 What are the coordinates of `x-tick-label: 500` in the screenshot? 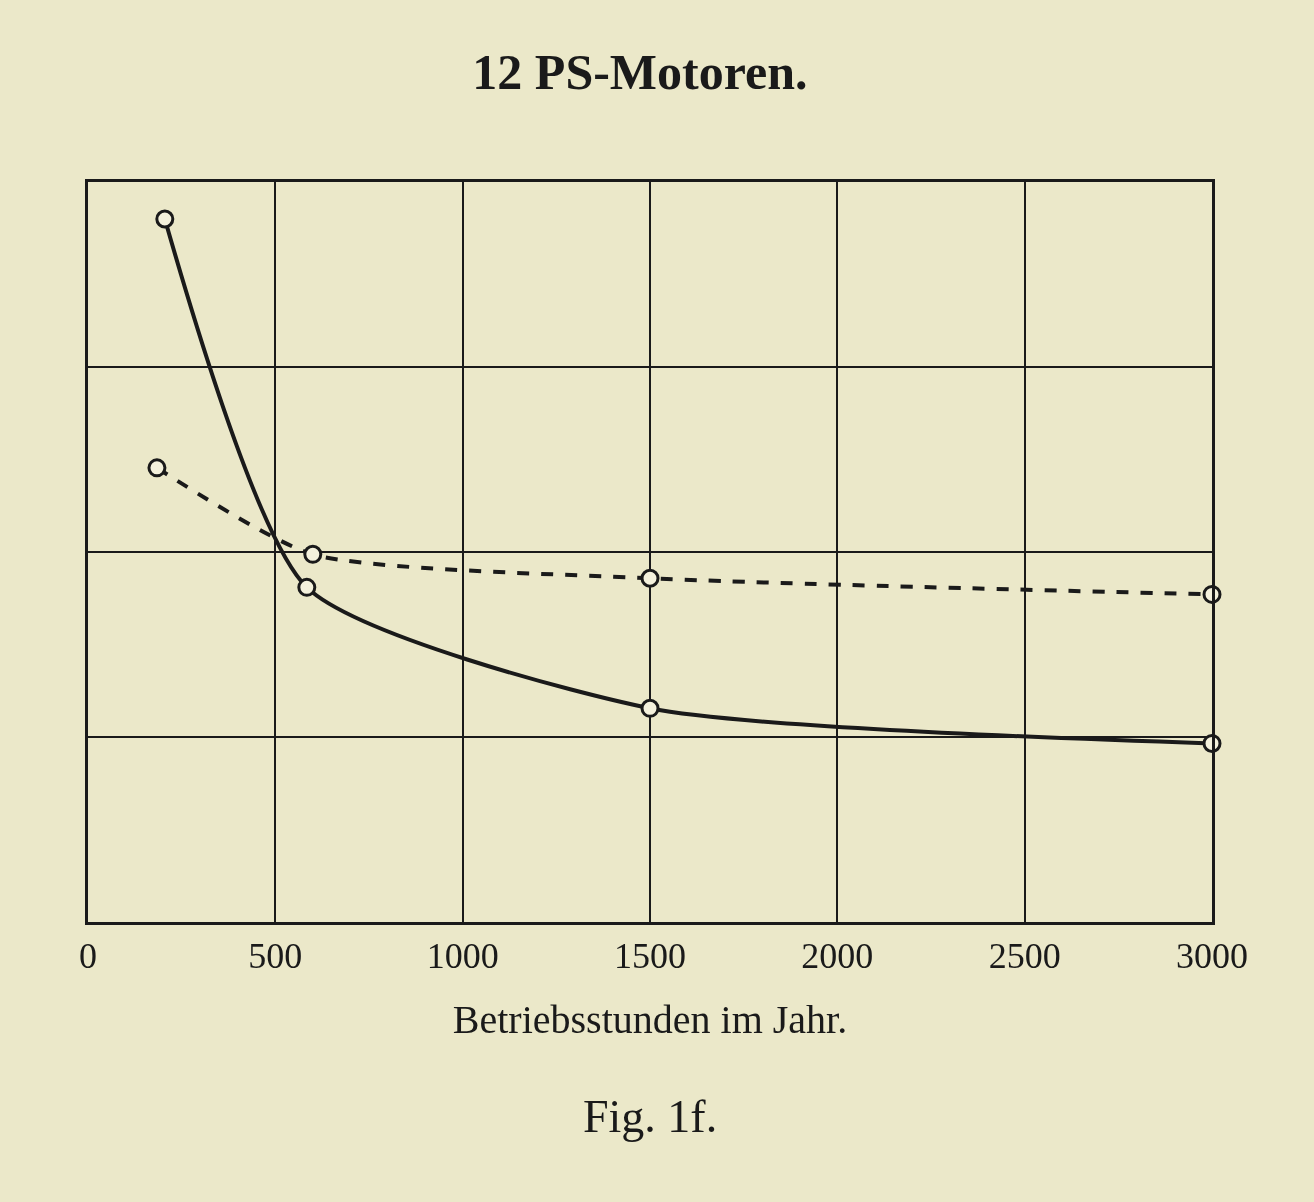 It's located at (275, 956).